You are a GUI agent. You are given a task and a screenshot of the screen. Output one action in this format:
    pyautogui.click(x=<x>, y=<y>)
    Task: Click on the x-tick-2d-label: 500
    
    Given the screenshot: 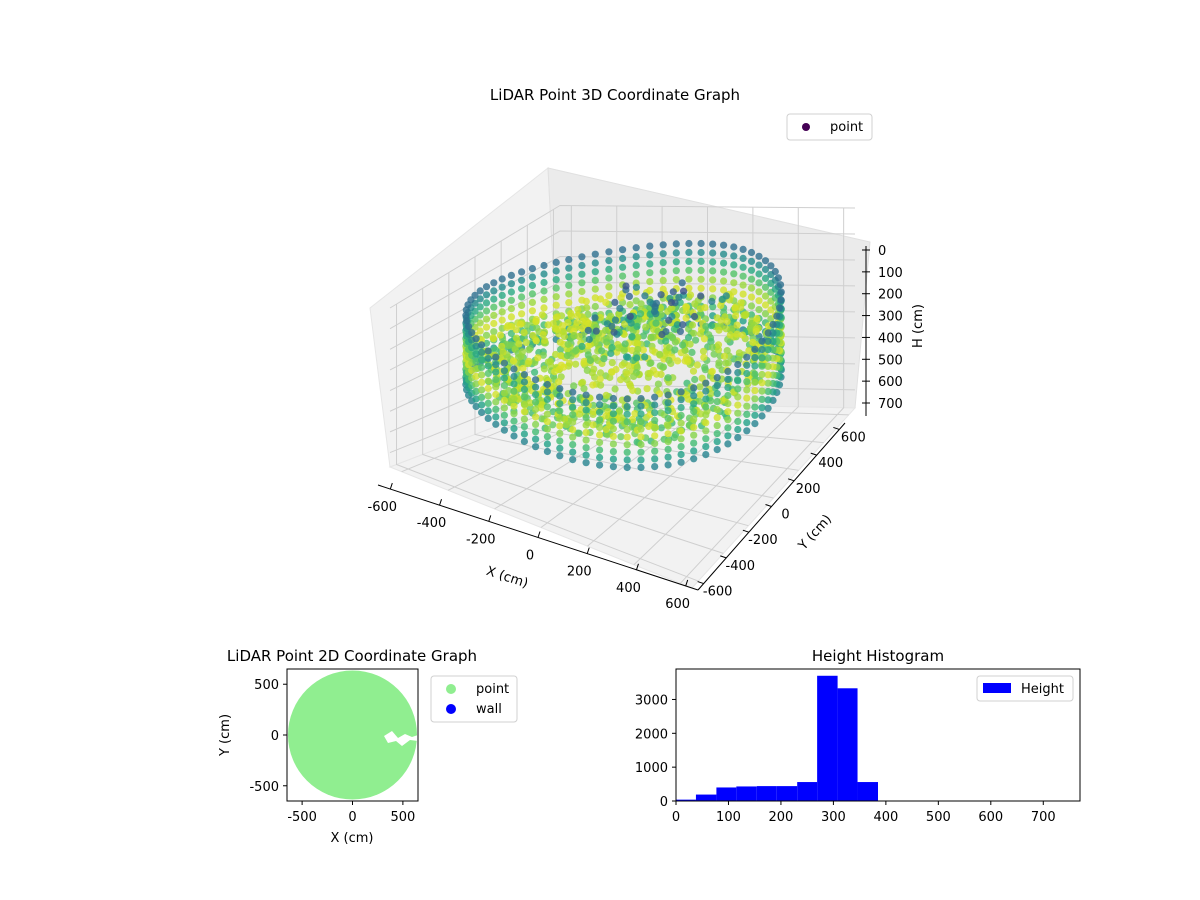 What is the action you would take?
    pyautogui.click(x=402, y=817)
    